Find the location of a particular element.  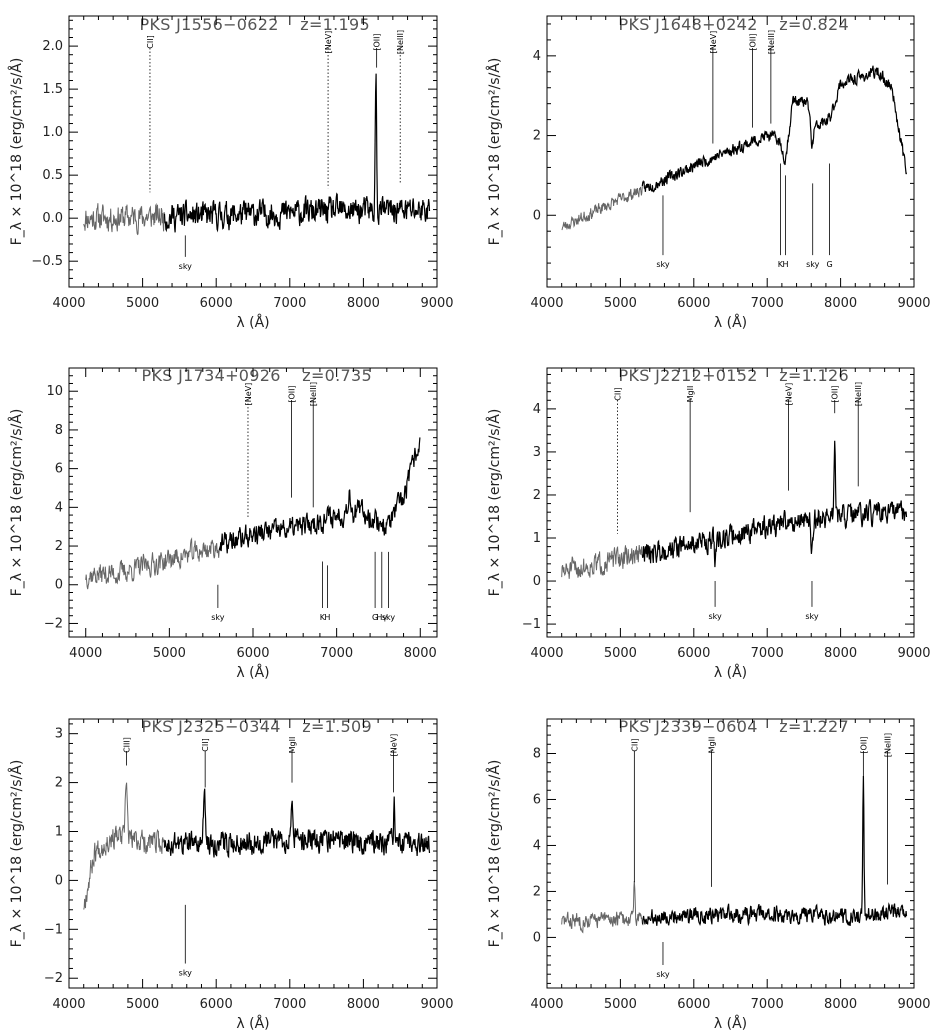

absorption-label: G is located at coordinates (375, 617).